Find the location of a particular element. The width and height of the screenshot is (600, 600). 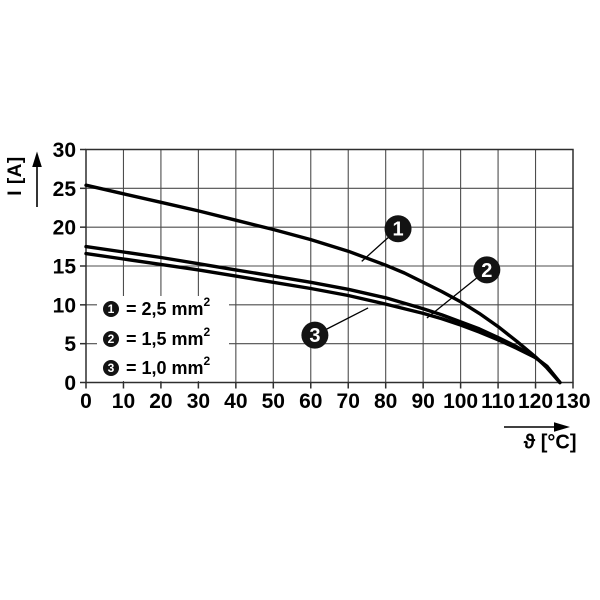

x-tick-label: 30 is located at coordinates (198, 401).